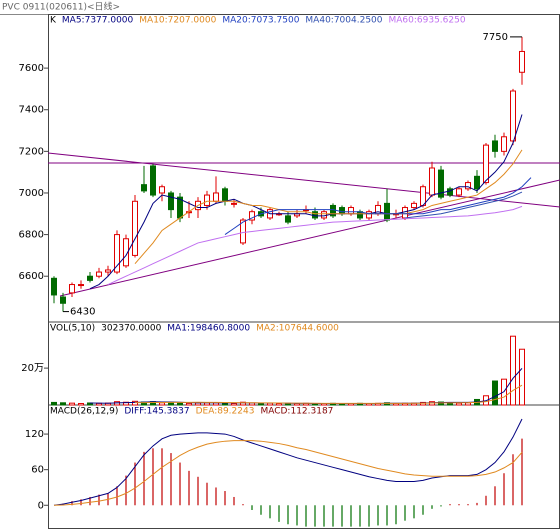 This screenshot has height=529, width=560. I want to click on legend-entry: K, so click(53, 21).